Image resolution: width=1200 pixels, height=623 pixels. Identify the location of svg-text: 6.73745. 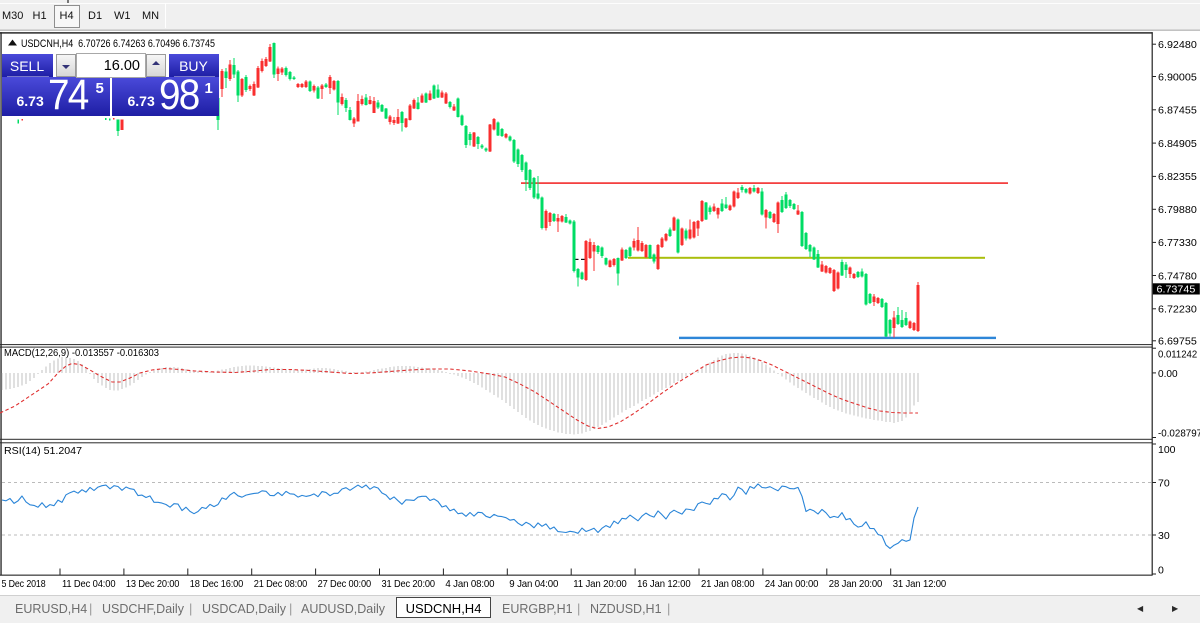
(1176, 289).